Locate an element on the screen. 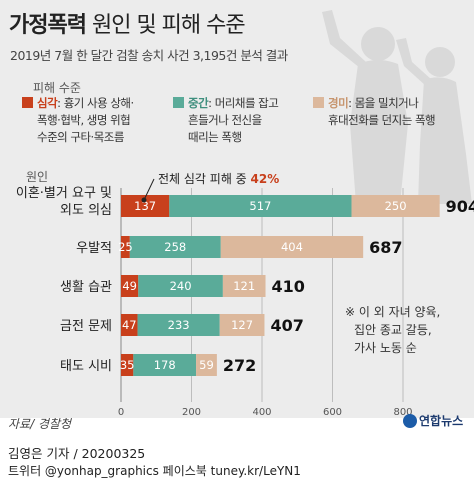 Image resolution: width=474 pixels, height=481 pixels. bar-total-label: 410 is located at coordinates (288, 286).